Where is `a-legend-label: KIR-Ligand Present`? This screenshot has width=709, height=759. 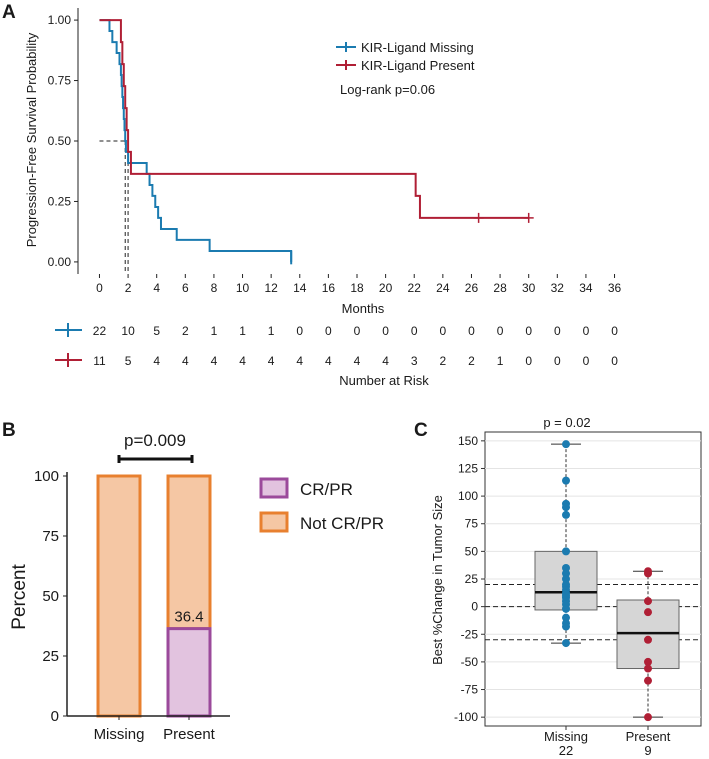
a-legend-label: KIR-Ligand Present is located at coordinates (418, 65).